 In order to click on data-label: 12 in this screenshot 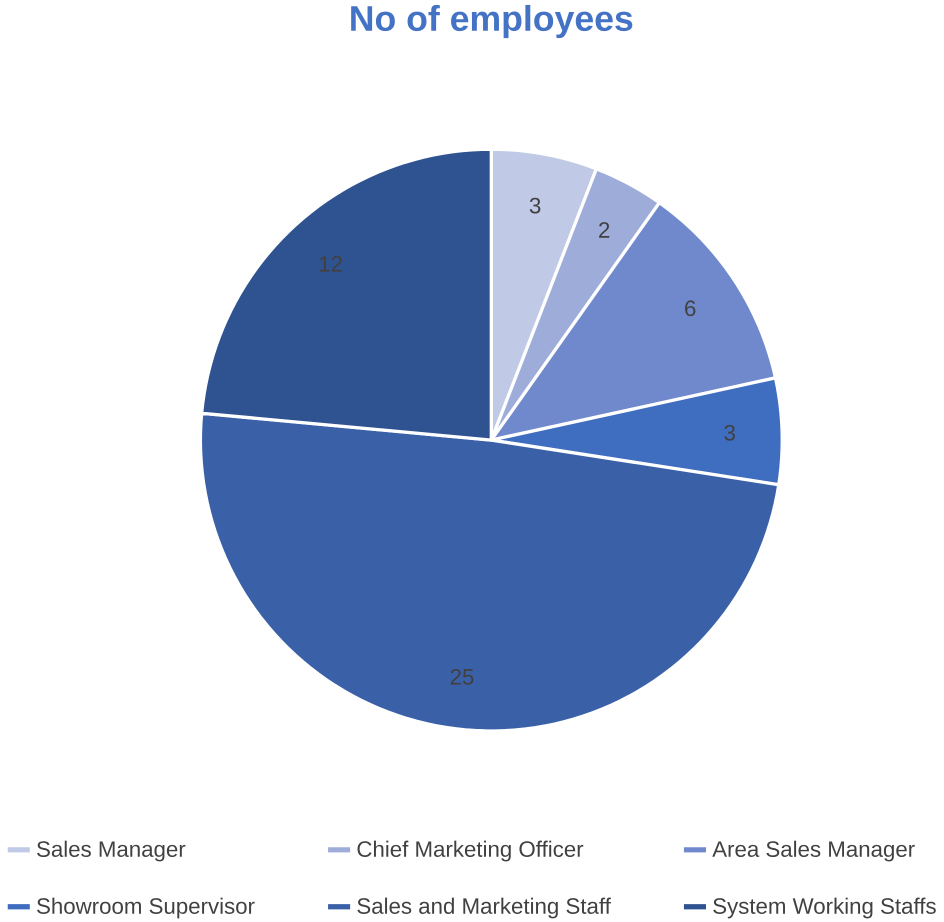, I will do `click(331, 264)`.